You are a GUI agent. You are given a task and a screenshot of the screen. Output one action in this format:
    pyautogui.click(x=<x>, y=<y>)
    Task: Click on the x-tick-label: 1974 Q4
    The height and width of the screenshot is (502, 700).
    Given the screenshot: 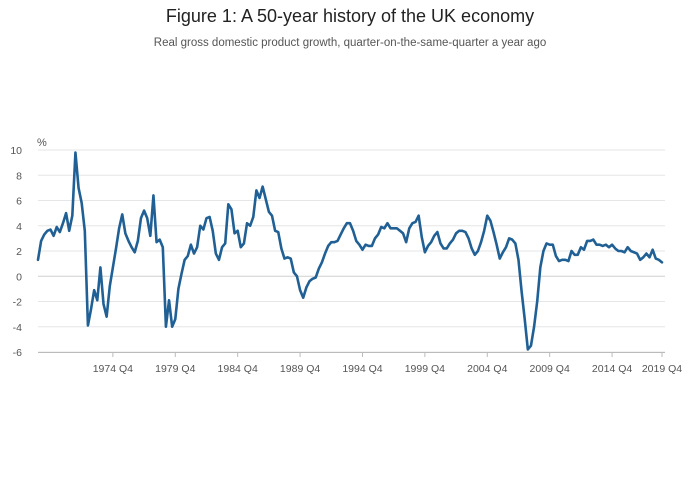 What is the action you would take?
    pyautogui.click(x=113, y=369)
    